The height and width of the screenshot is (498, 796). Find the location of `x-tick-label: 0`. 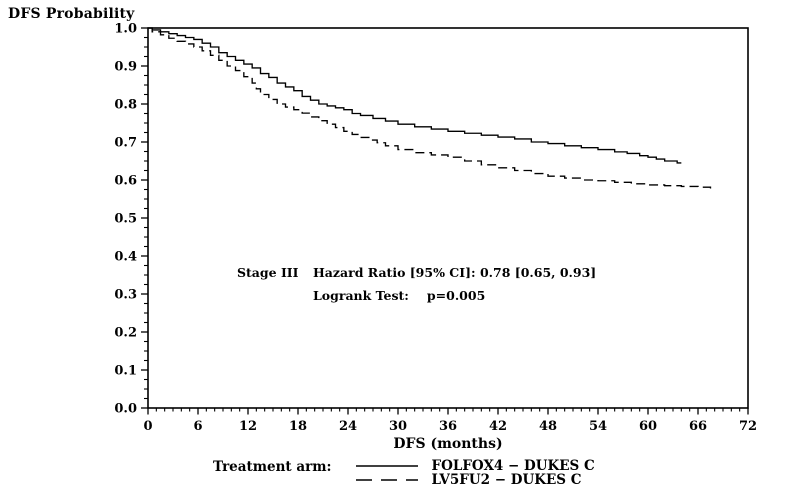

x-tick-label: 0 is located at coordinates (147, 426).